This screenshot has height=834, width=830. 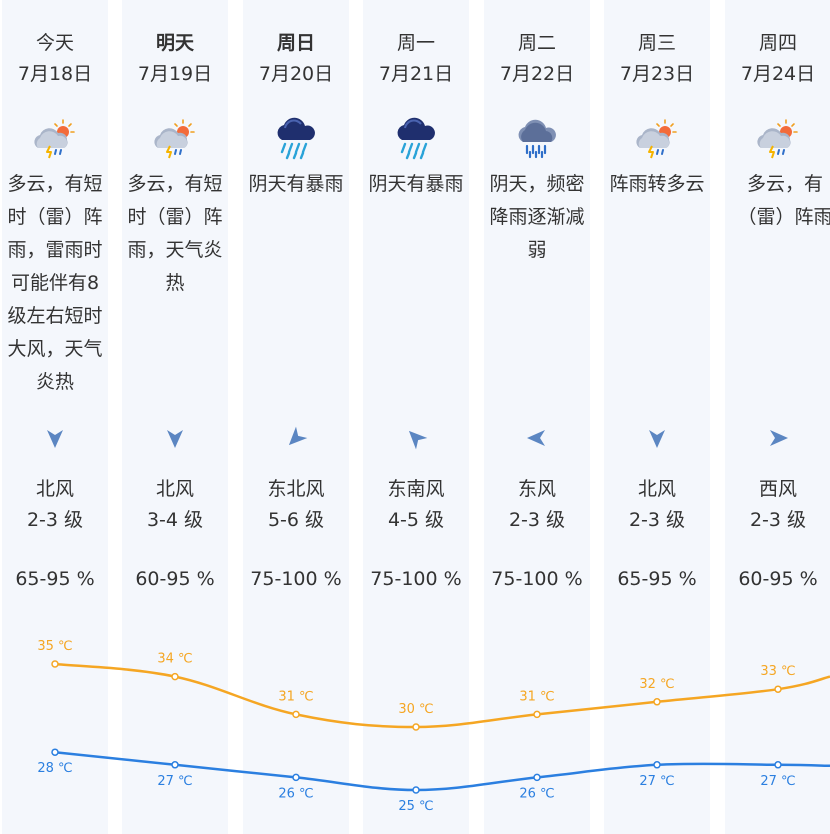 What do you see at coordinates (416, 505) in the screenshot?
I see `wind-info: 东南风 4-5 级` at bounding box center [416, 505].